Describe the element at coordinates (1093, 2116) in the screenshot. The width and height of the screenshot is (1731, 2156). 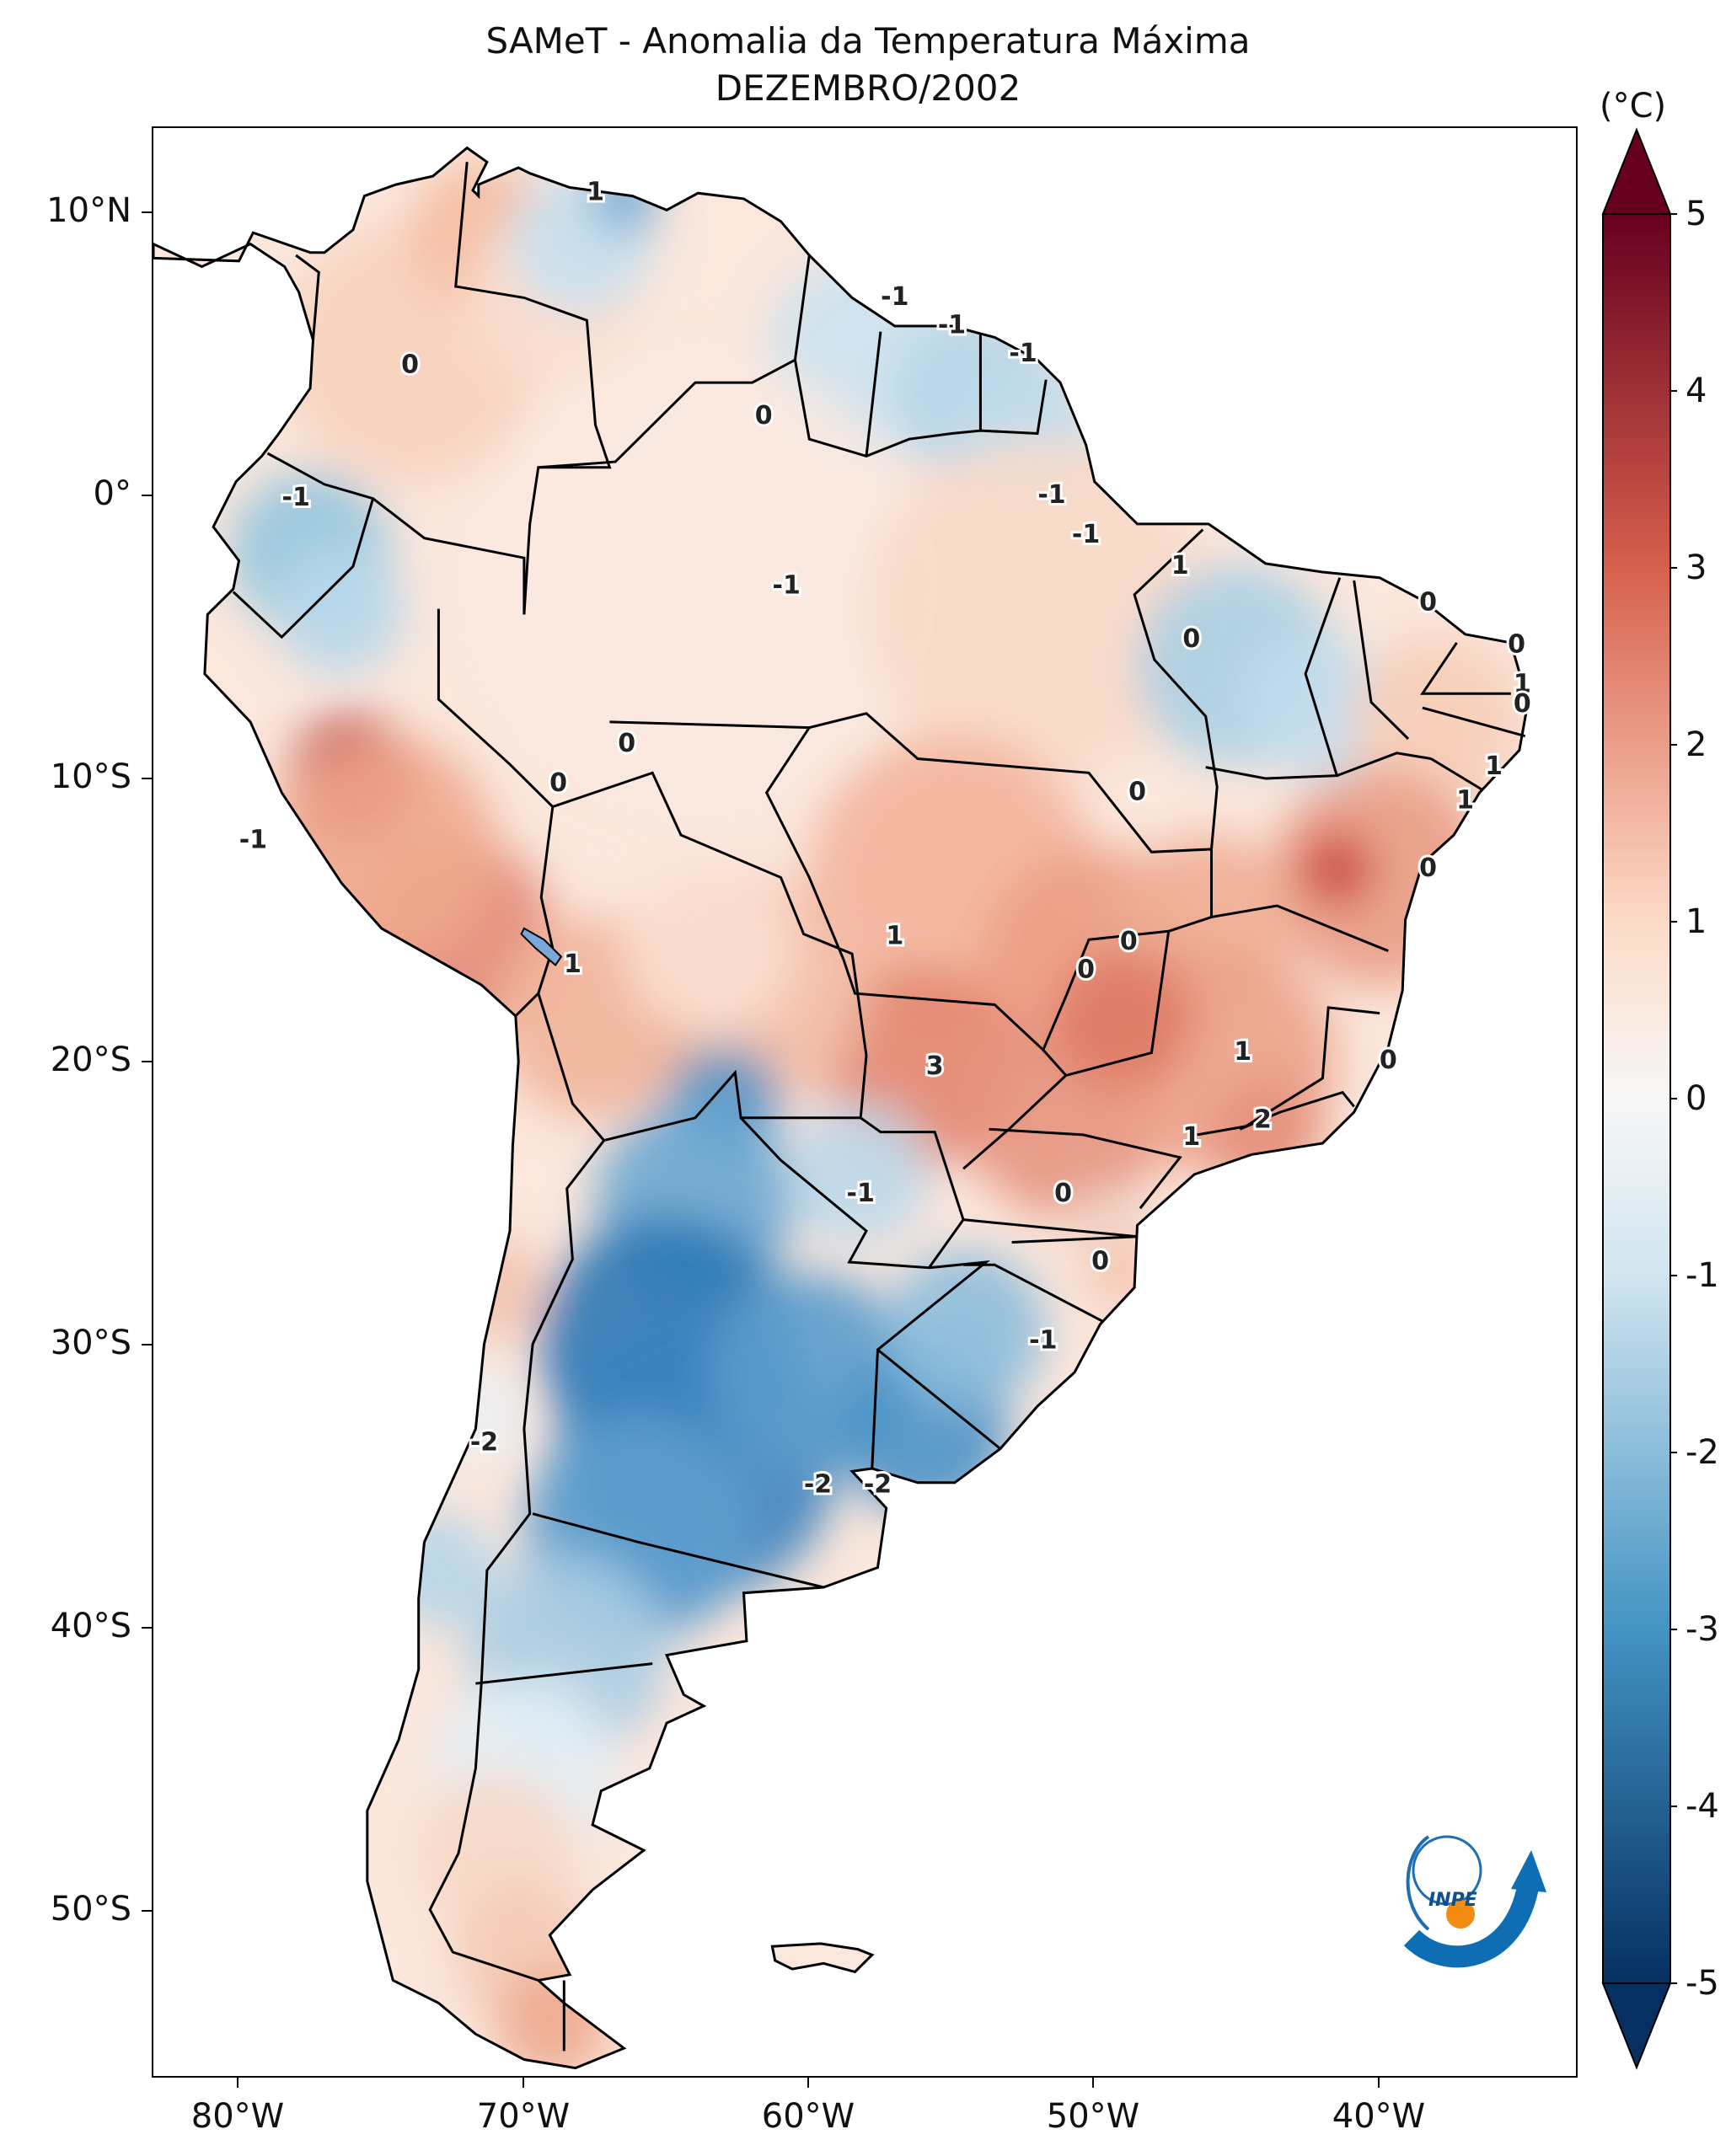
I see `lon-label: 50°W` at that location.